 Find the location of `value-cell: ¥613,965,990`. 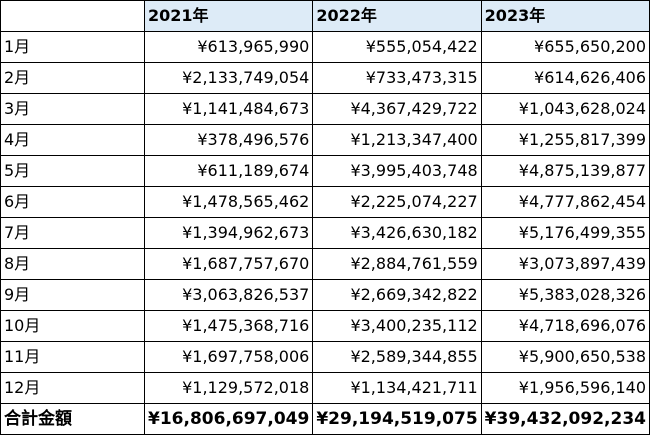

value-cell: ¥613,965,990 is located at coordinates (229, 47).